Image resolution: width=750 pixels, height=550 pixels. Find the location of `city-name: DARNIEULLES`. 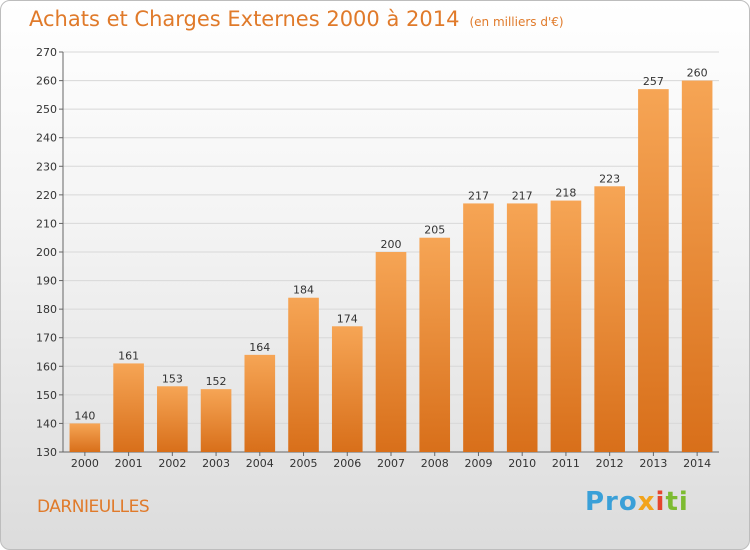

city-name: DARNIEULLES is located at coordinates (93, 507).